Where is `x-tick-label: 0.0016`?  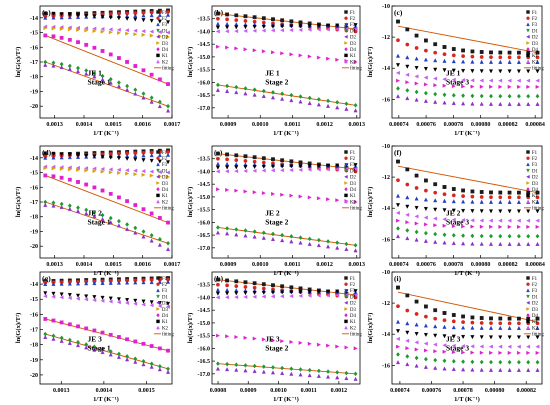 x-tick-label: 0.0016 is located at coordinates (142, 125).